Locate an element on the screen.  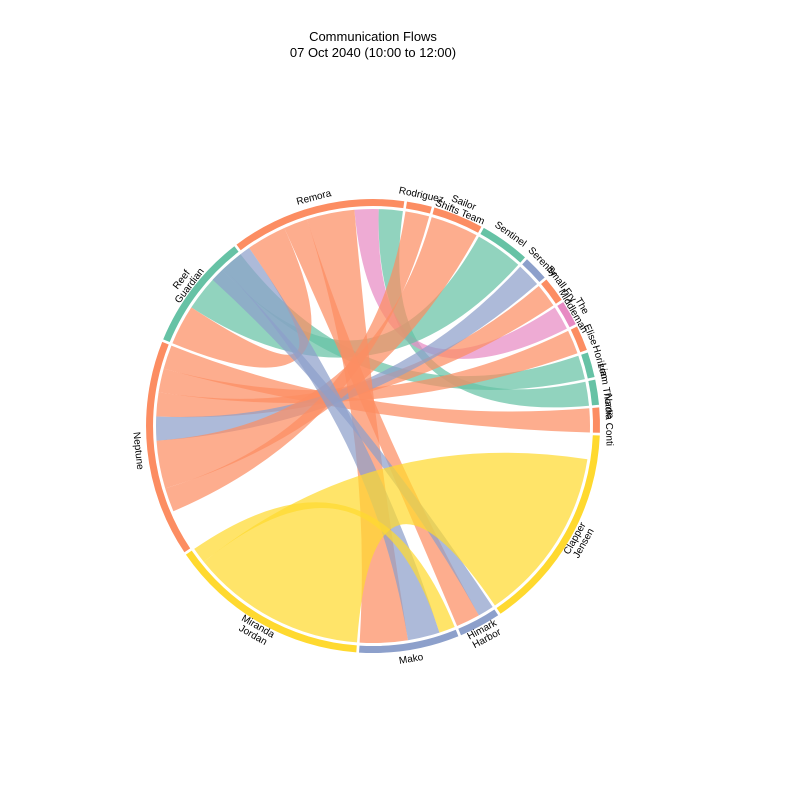
label-rodriguez: Rodriguez is located at coordinates (421, 195).